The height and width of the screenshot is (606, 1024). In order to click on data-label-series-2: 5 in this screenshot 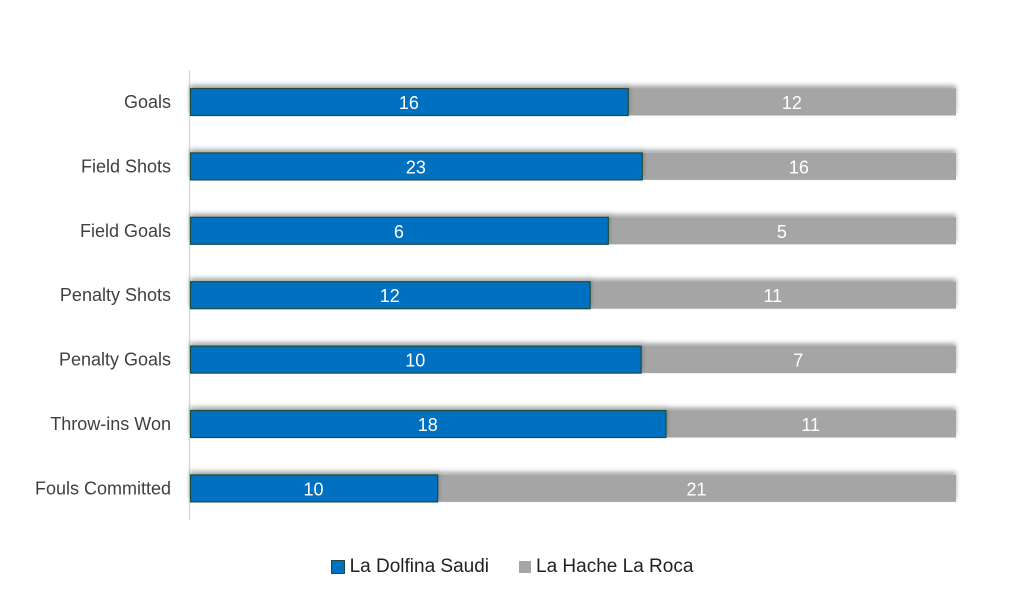, I will do `click(782, 232)`.